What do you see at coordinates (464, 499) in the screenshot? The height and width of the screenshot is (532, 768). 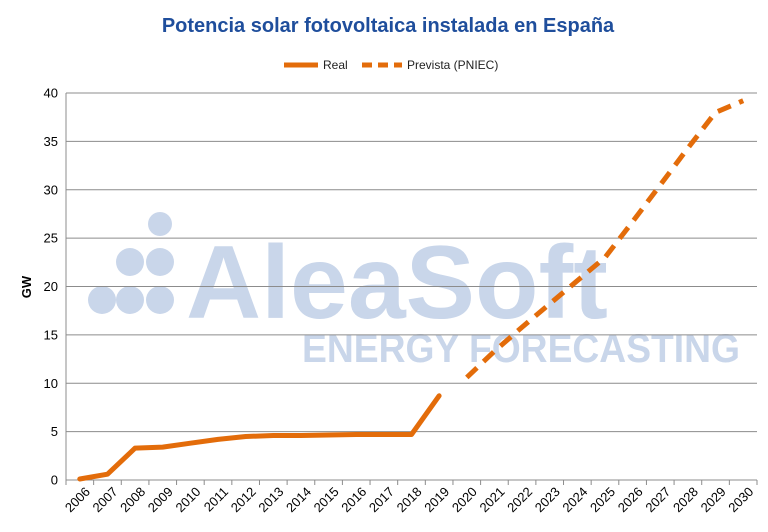 I see `x-tick-label: 2020` at bounding box center [464, 499].